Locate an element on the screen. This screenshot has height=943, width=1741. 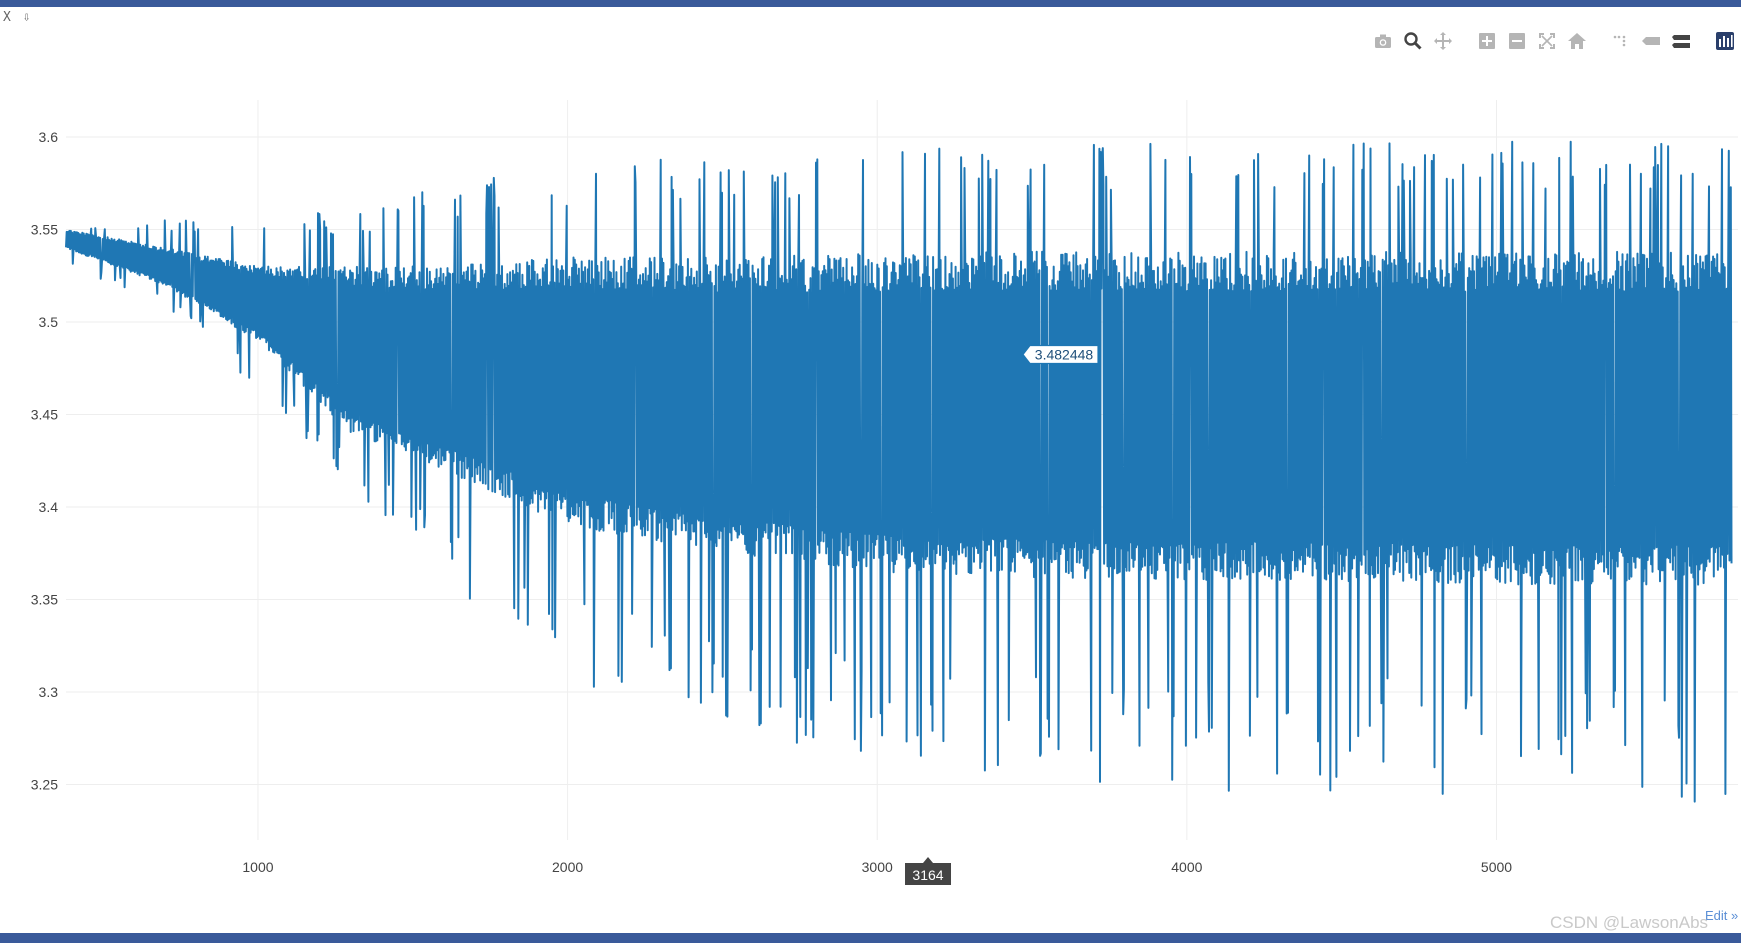
y-tick-label: 3.6 is located at coordinates (49, 137).